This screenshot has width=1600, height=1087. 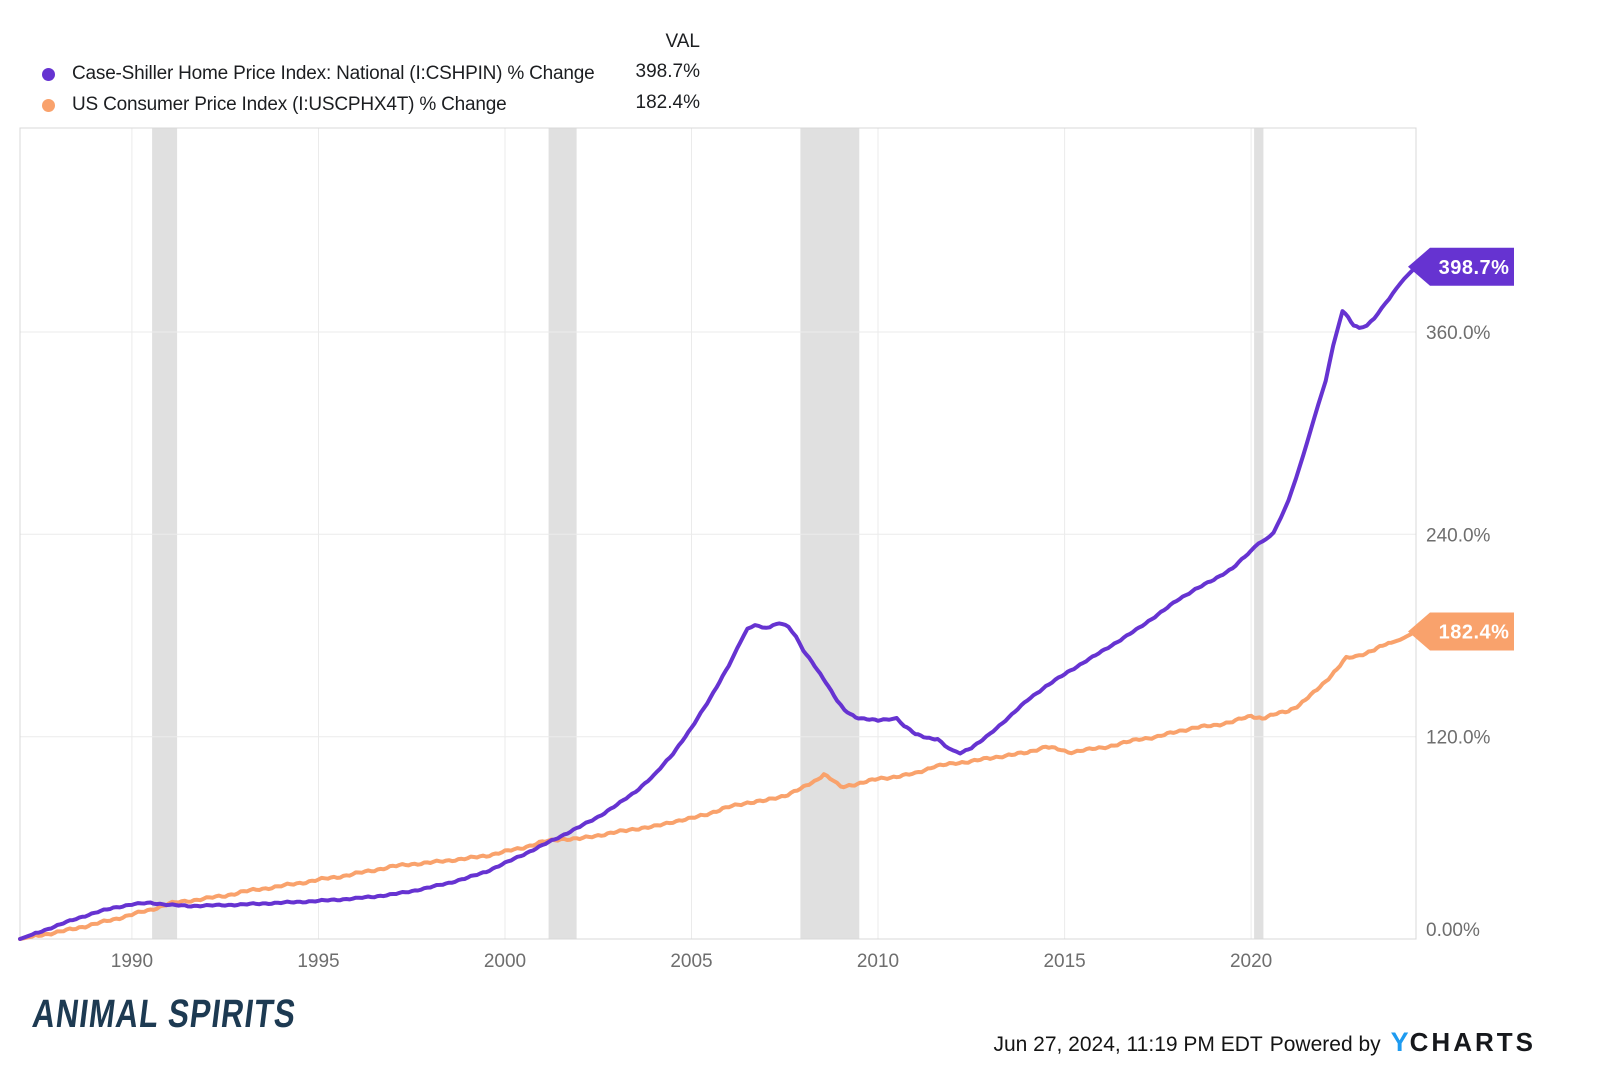 What do you see at coordinates (1458, 535) in the screenshot?
I see `y-tick-label-240: 240.0%` at bounding box center [1458, 535].